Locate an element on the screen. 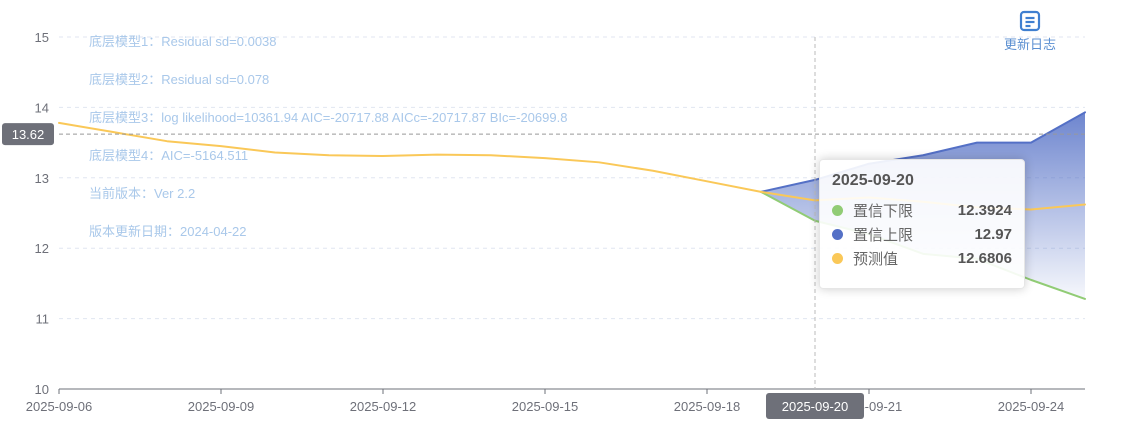  x-tick-label: 2025-09-18 is located at coordinates (707, 406).